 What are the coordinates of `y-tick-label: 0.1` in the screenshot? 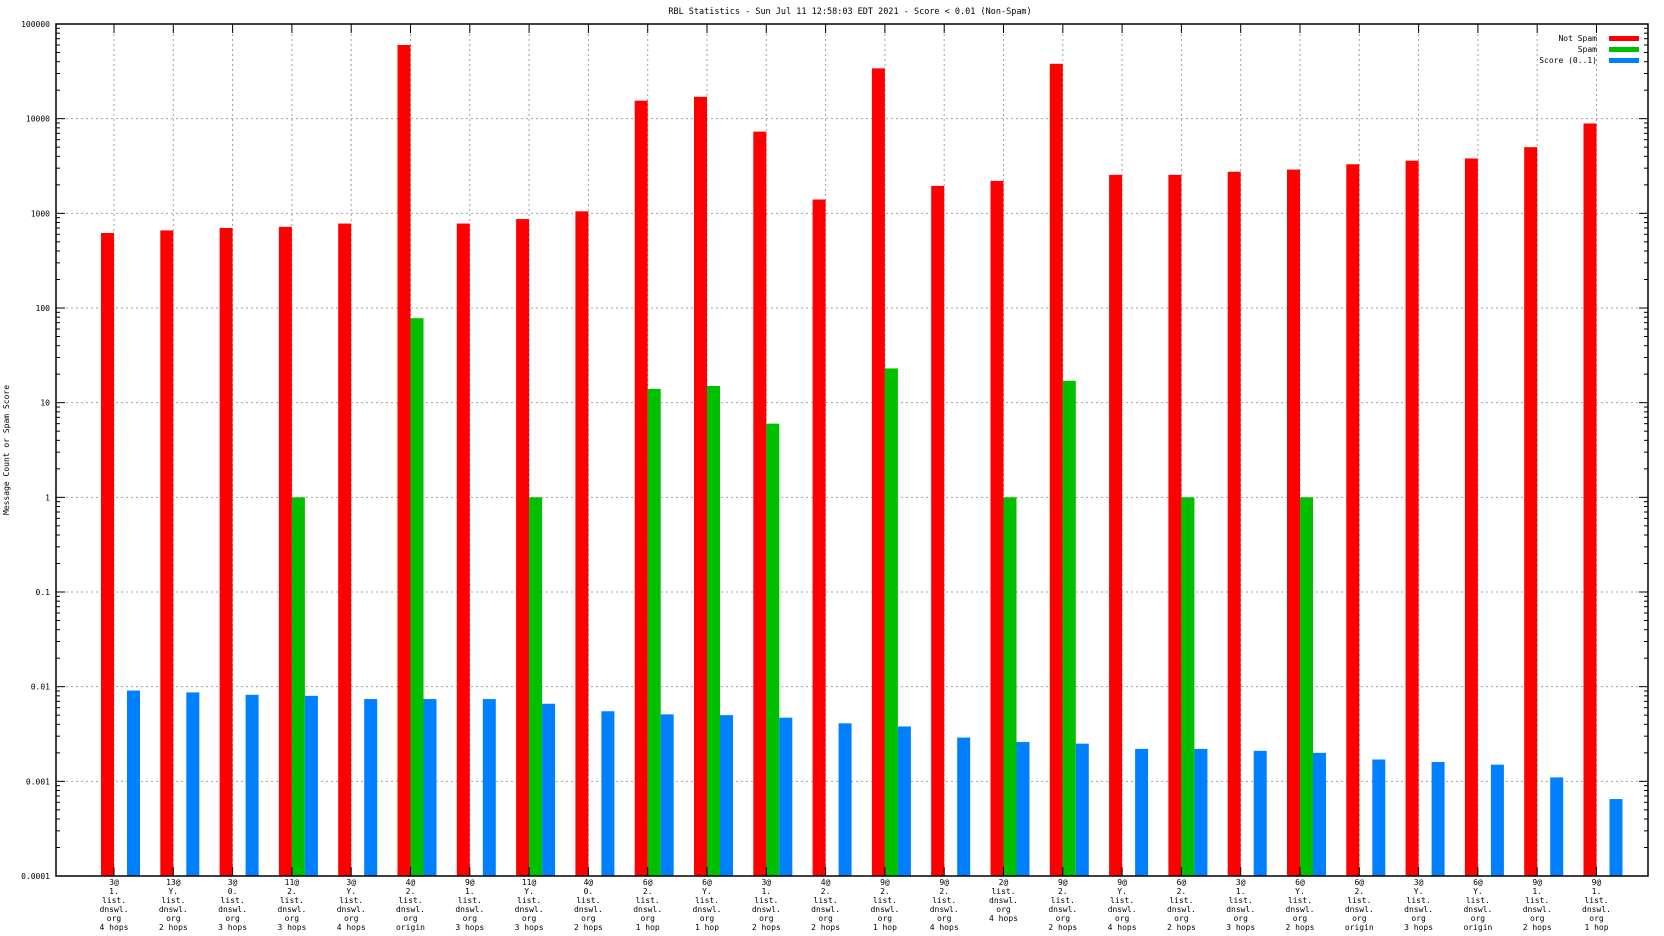 It's located at (43, 592).